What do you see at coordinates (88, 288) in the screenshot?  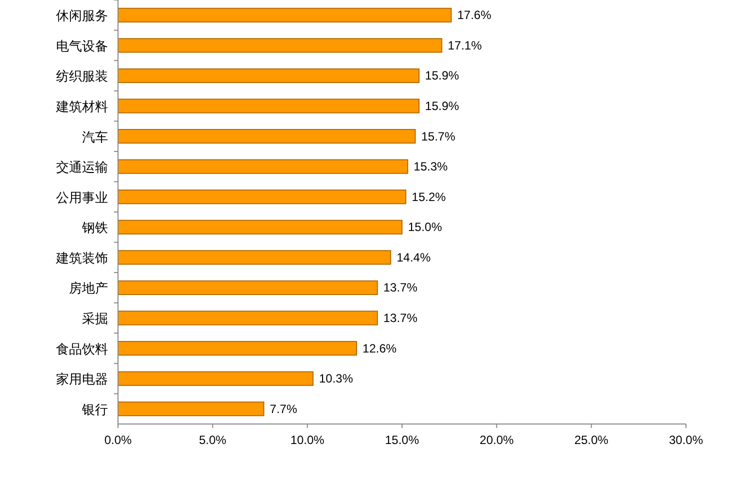 I see `y-tick-label: 房地产` at bounding box center [88, 288].